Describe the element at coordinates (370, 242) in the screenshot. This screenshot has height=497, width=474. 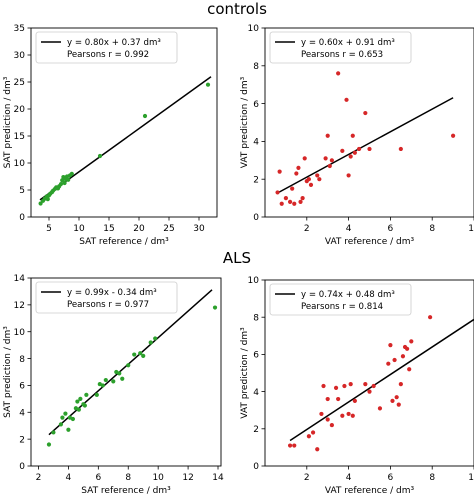
I see `x-axis-label: VAT reference / dm³` at that location.